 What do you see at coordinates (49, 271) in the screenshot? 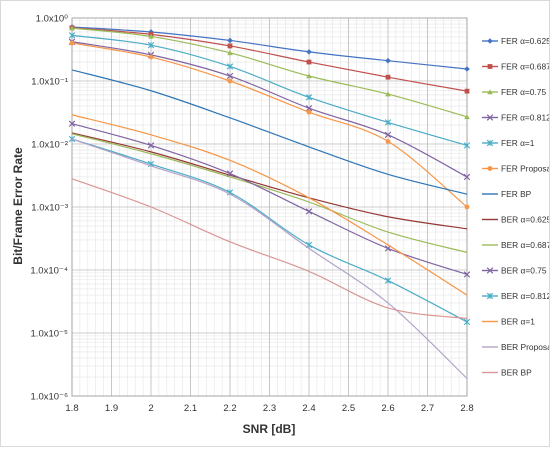
I see `y-tick-label: 1.0x10⁻⁴` at bounding box center [49, 271].